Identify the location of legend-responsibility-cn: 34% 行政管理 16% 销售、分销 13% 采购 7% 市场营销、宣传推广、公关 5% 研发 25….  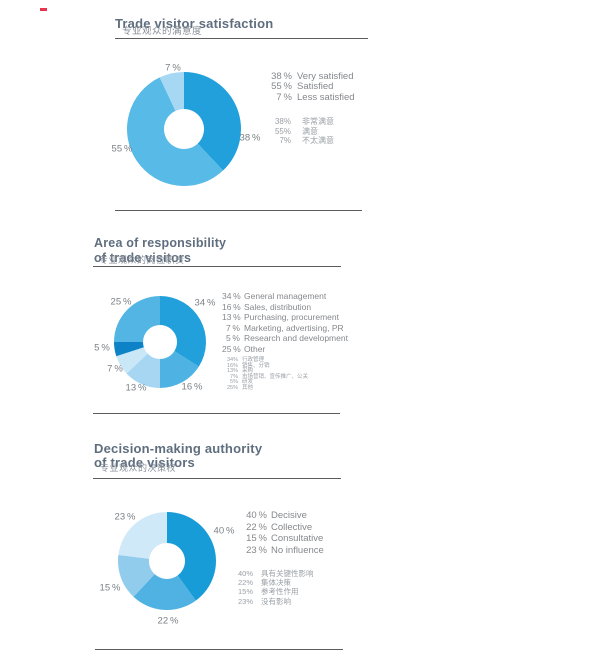
(266, 374).